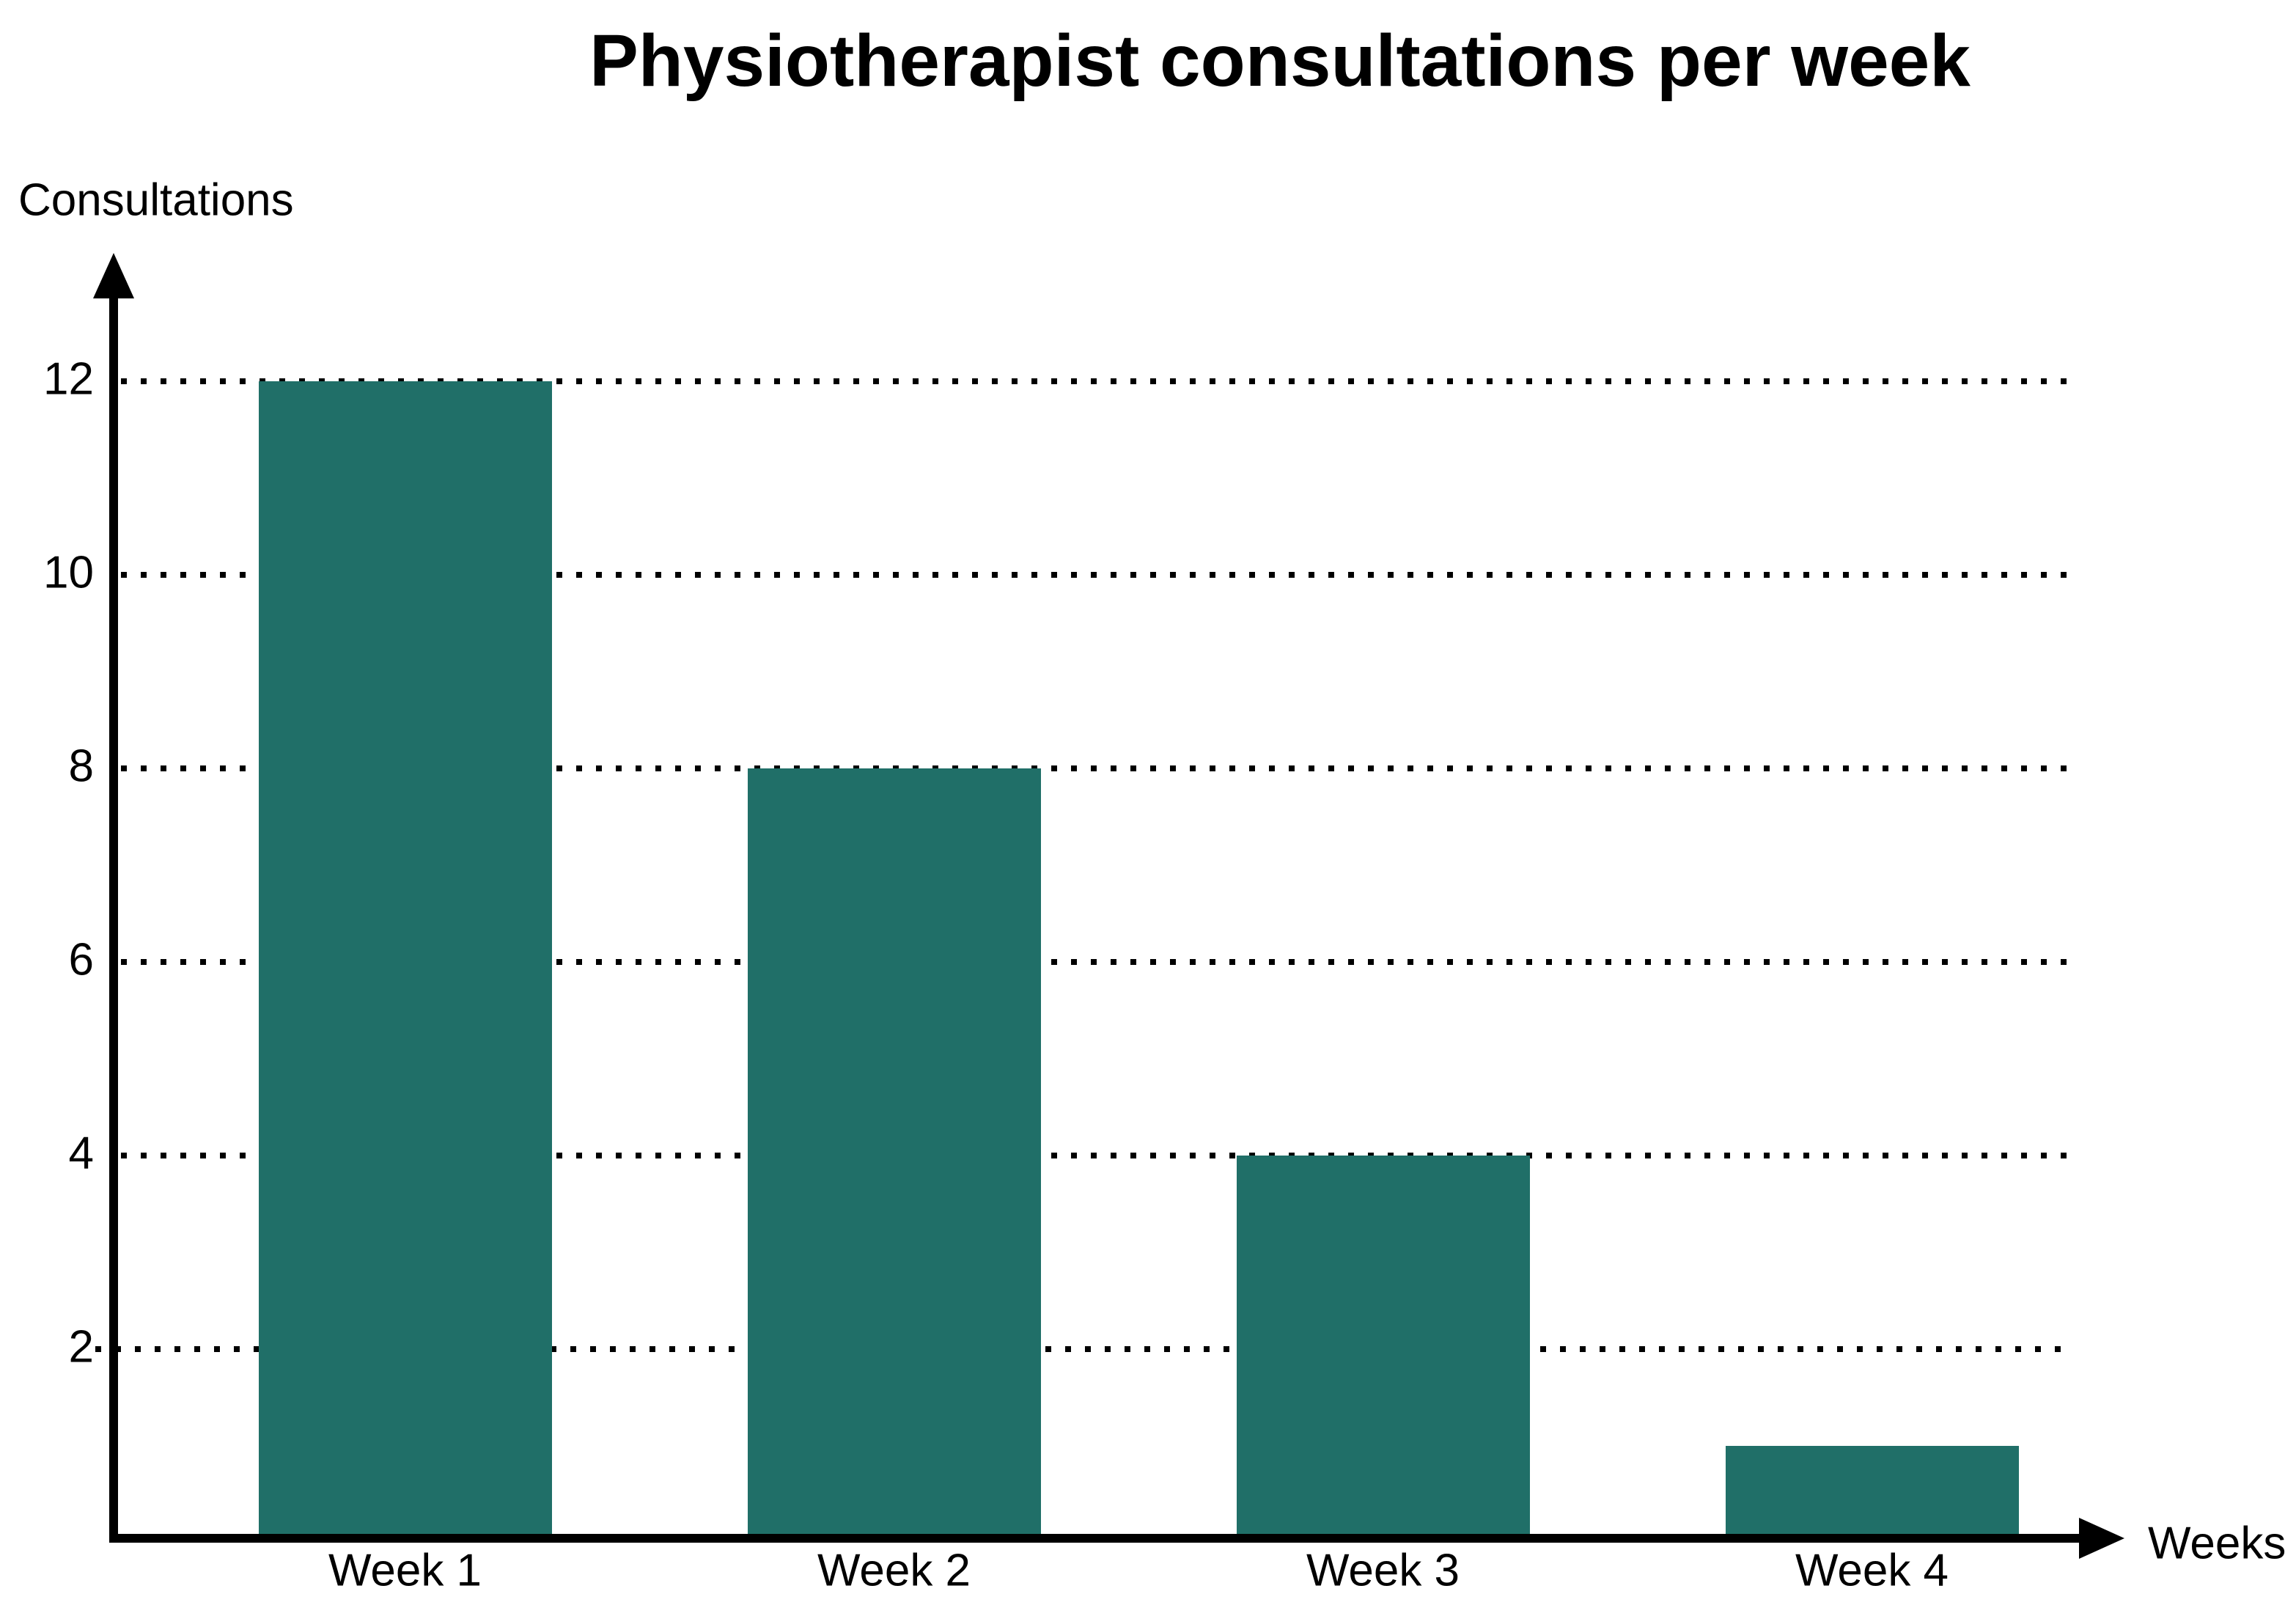 The width and height of the screenshot is (2296, 1616). I want to click on x-category-label-3: Week 3, so click(1383, 1570).